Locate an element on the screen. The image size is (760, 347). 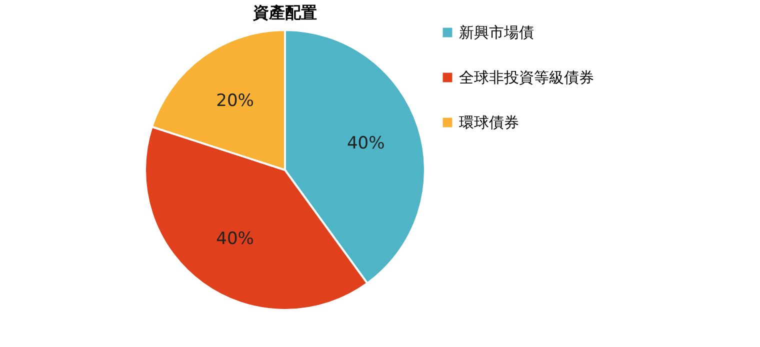
legend-label: 環球債券 is located at coordinates (489, 123).